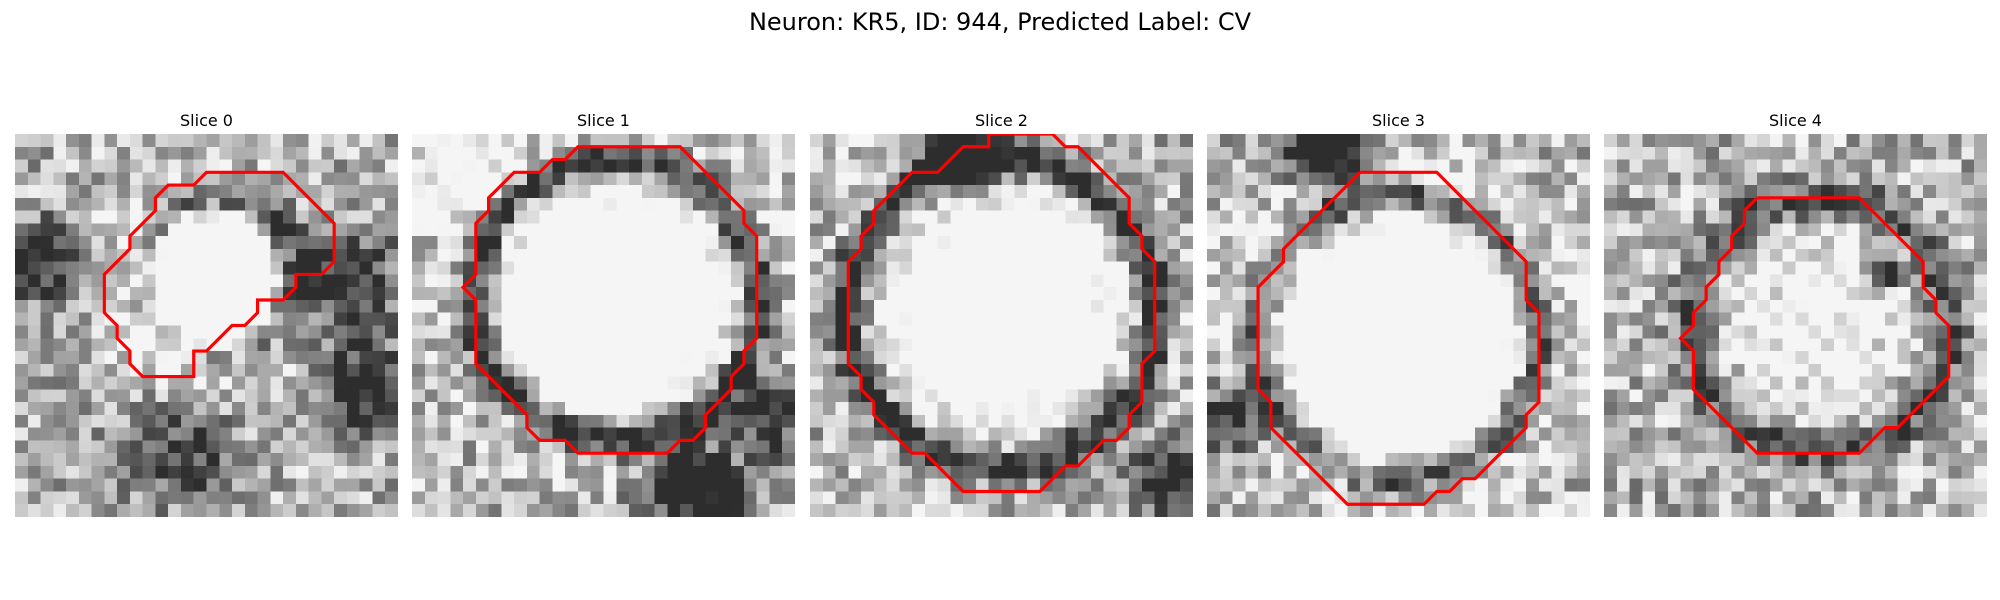 The height and width of the screenshot is (600, 2000). I want to click on slice-panel-3: Slice 3, so click(1398, 313).